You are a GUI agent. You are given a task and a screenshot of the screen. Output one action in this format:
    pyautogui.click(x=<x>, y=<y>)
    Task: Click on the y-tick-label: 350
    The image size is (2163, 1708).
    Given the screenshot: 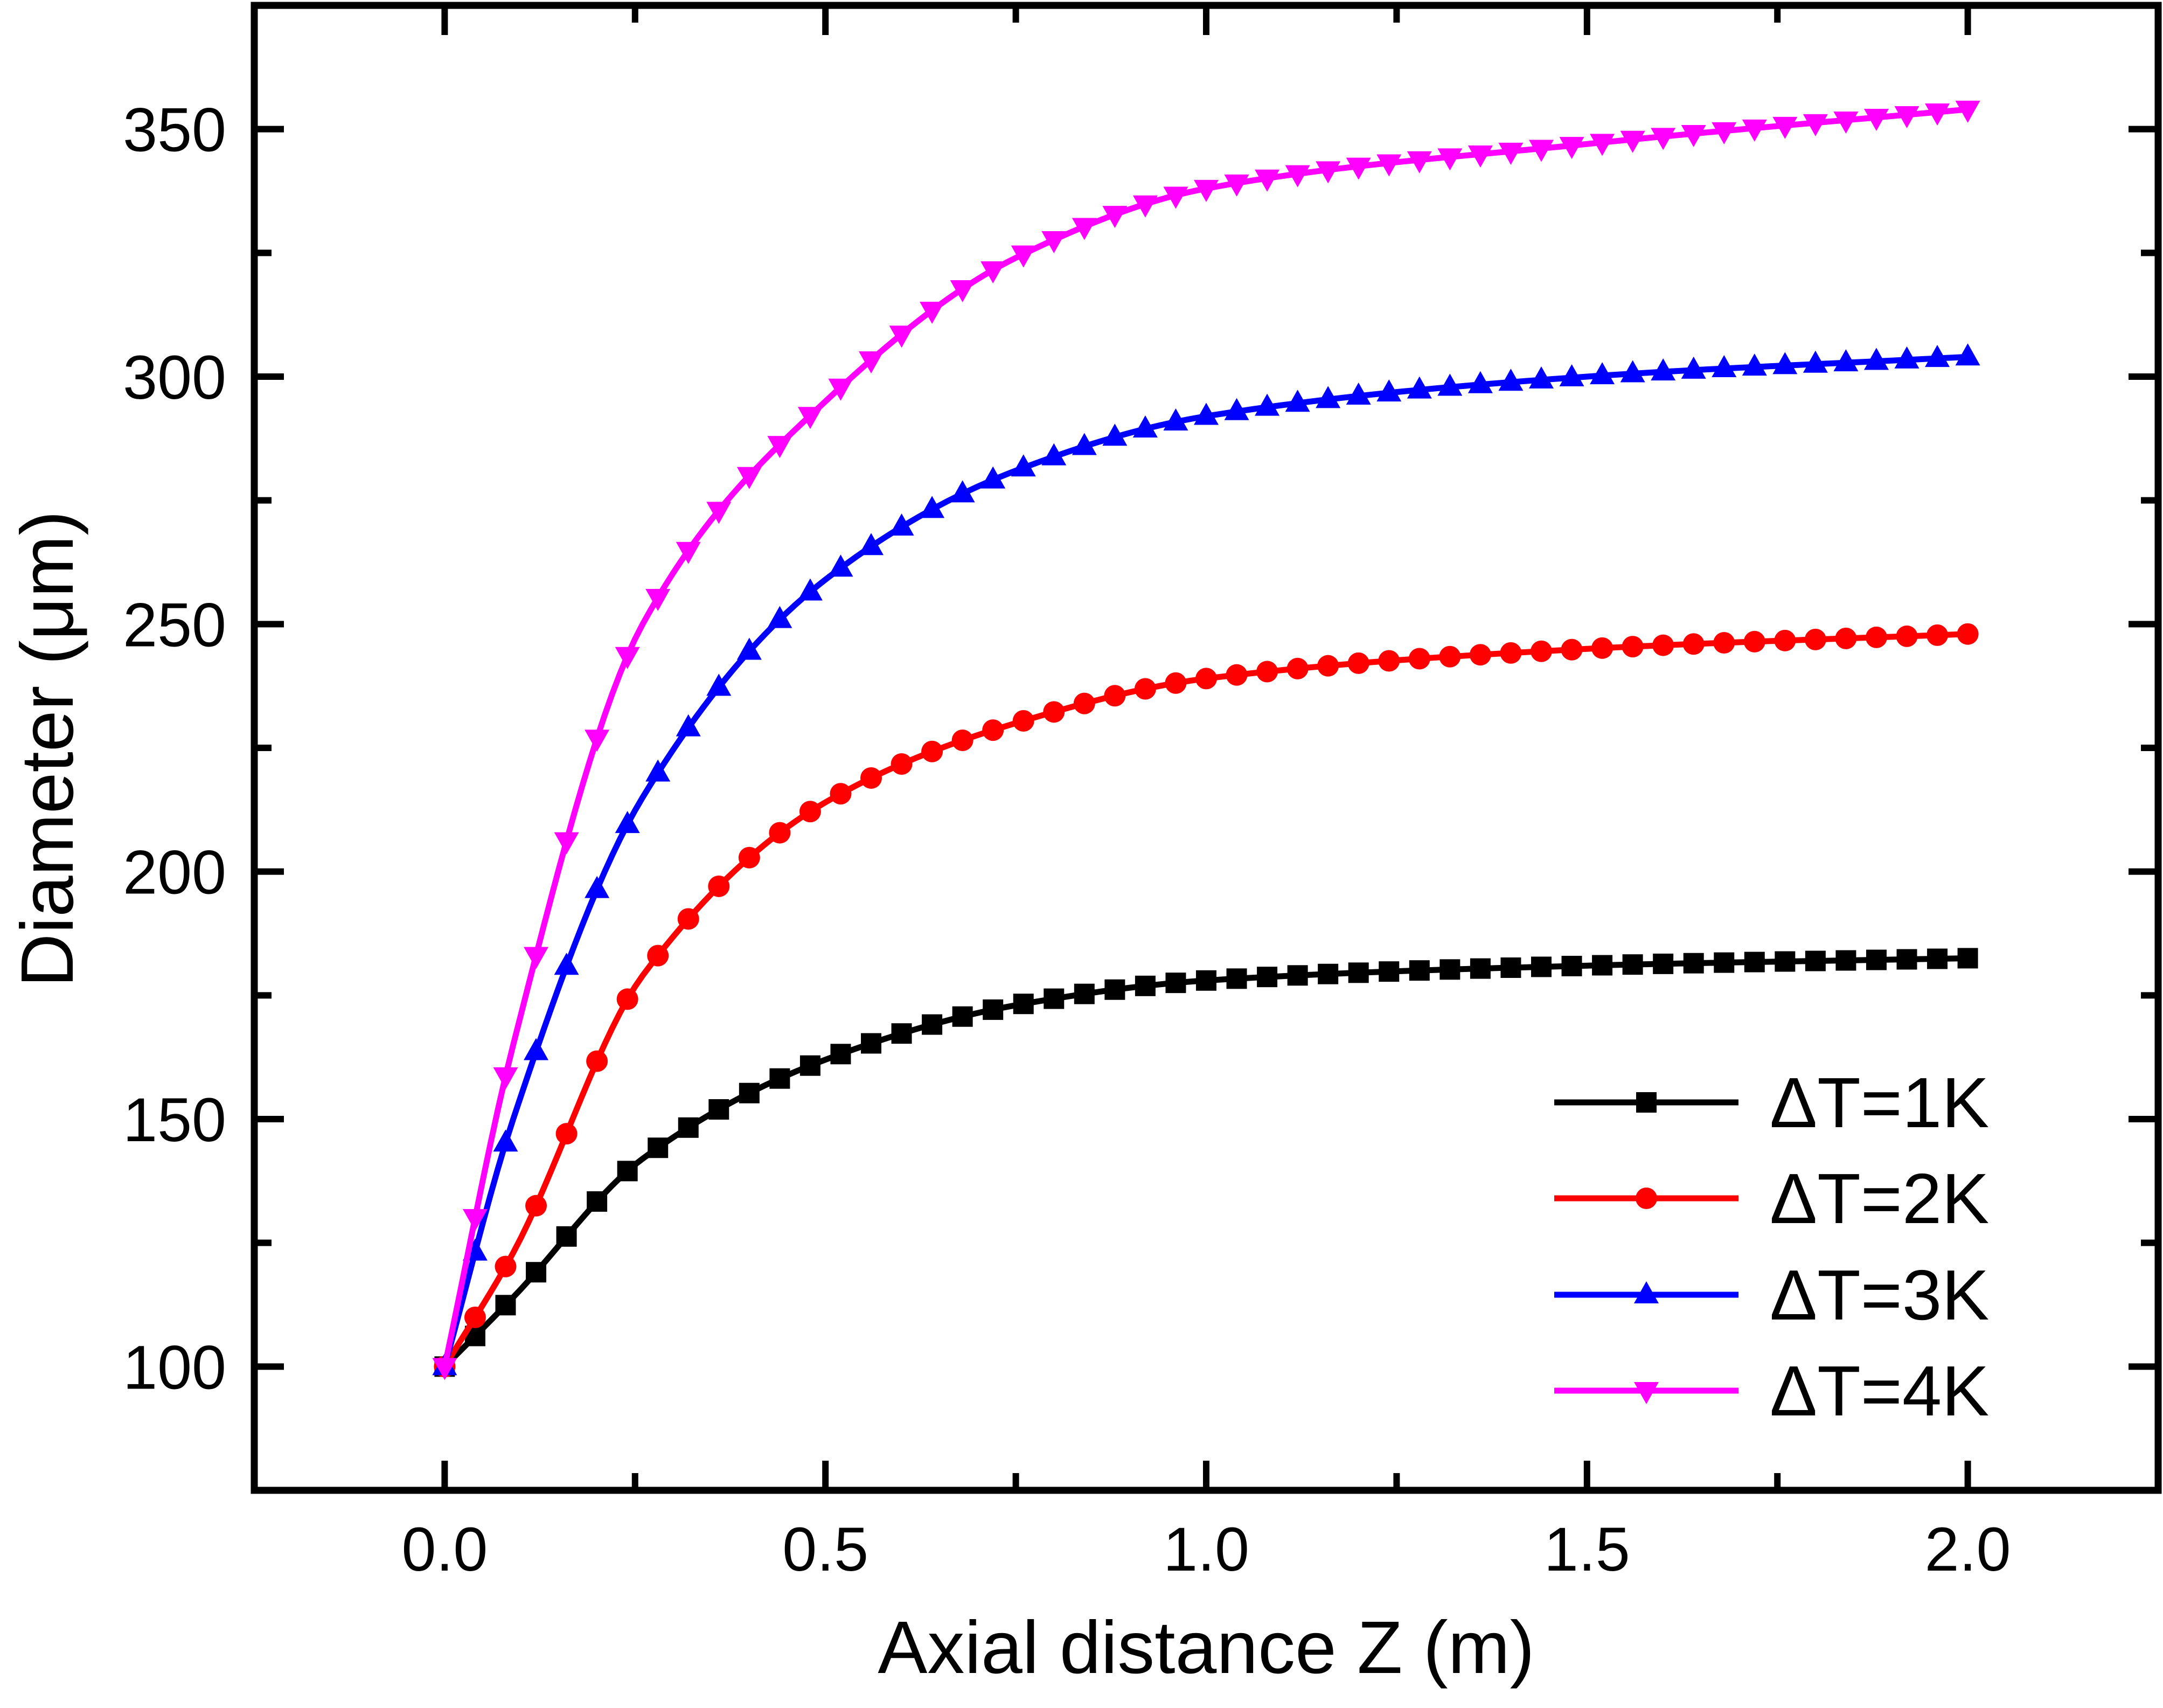 What is the action you would take?
    pyautogui.click(x=174, y=130)
    